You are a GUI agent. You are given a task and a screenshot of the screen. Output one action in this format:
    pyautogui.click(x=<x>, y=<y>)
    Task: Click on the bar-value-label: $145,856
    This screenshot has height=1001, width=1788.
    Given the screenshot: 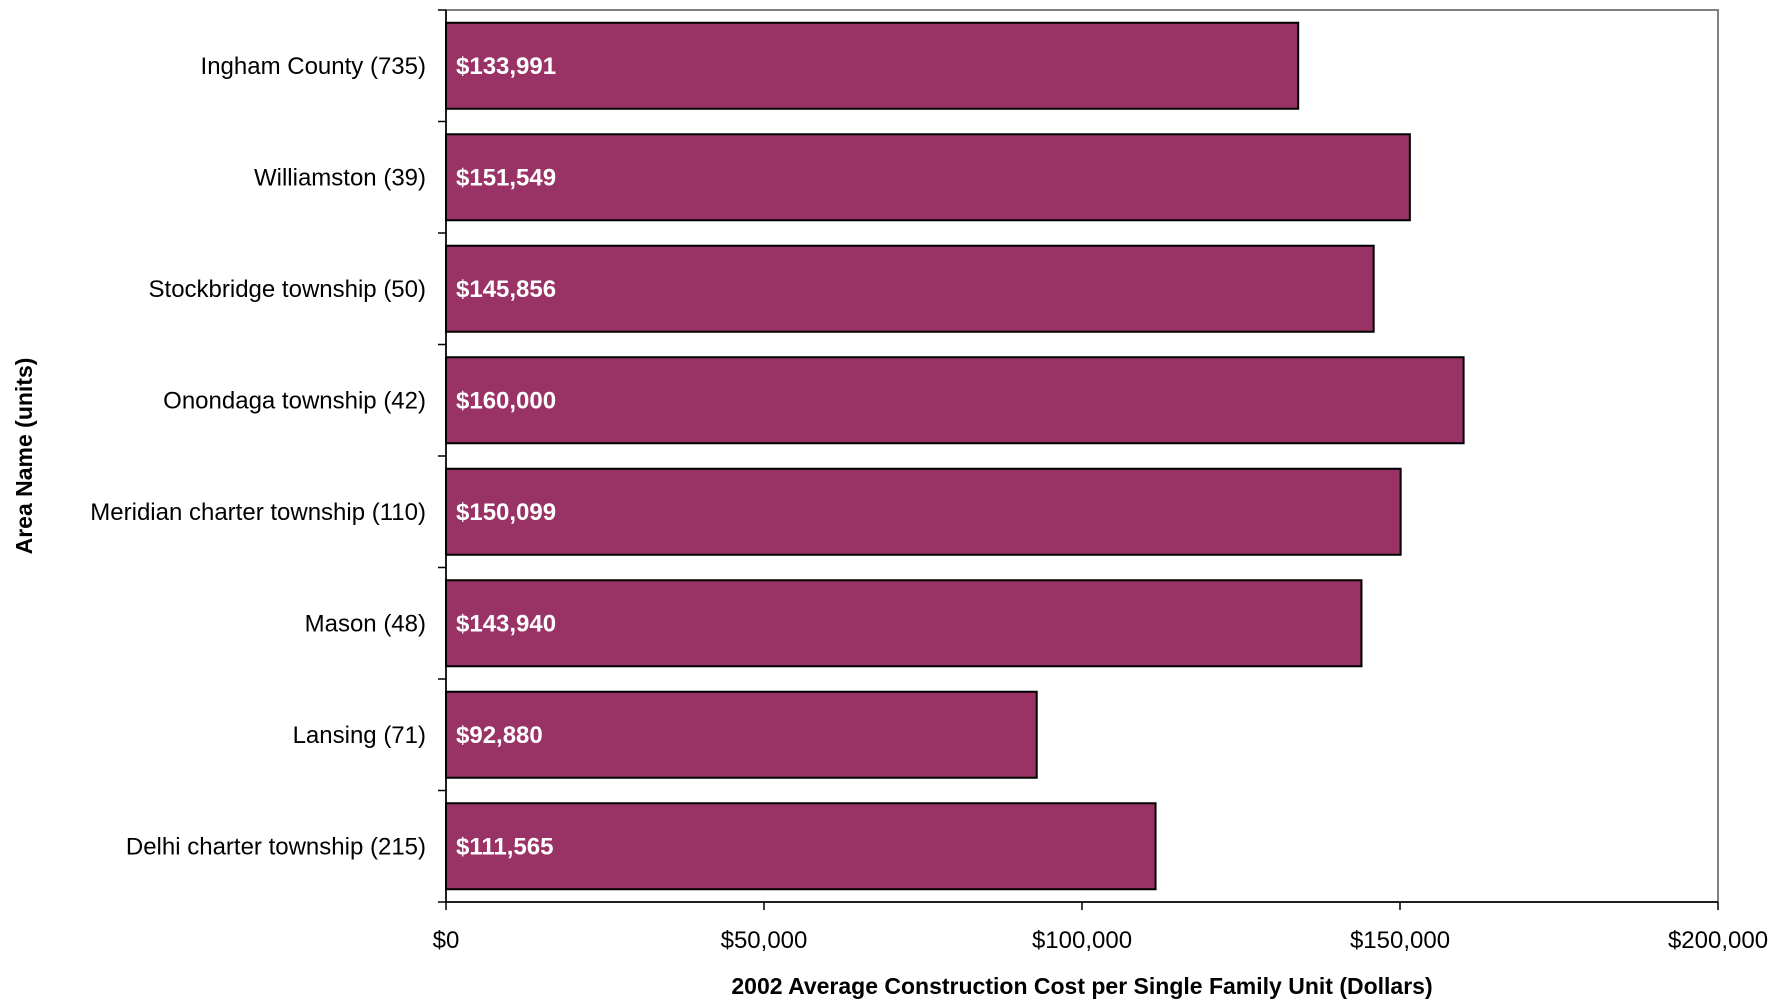 What is the action you would take?
    pyautogui.click(x=506, y=289)
    